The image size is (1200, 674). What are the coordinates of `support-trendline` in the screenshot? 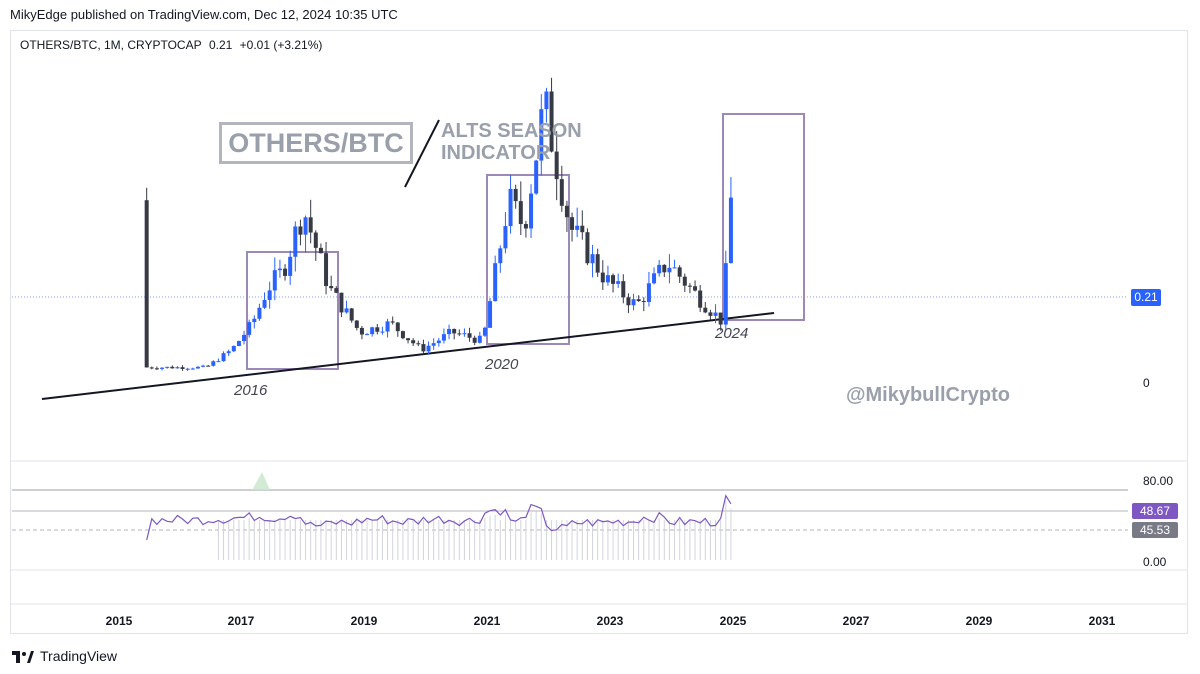 It's located at (408, 356).